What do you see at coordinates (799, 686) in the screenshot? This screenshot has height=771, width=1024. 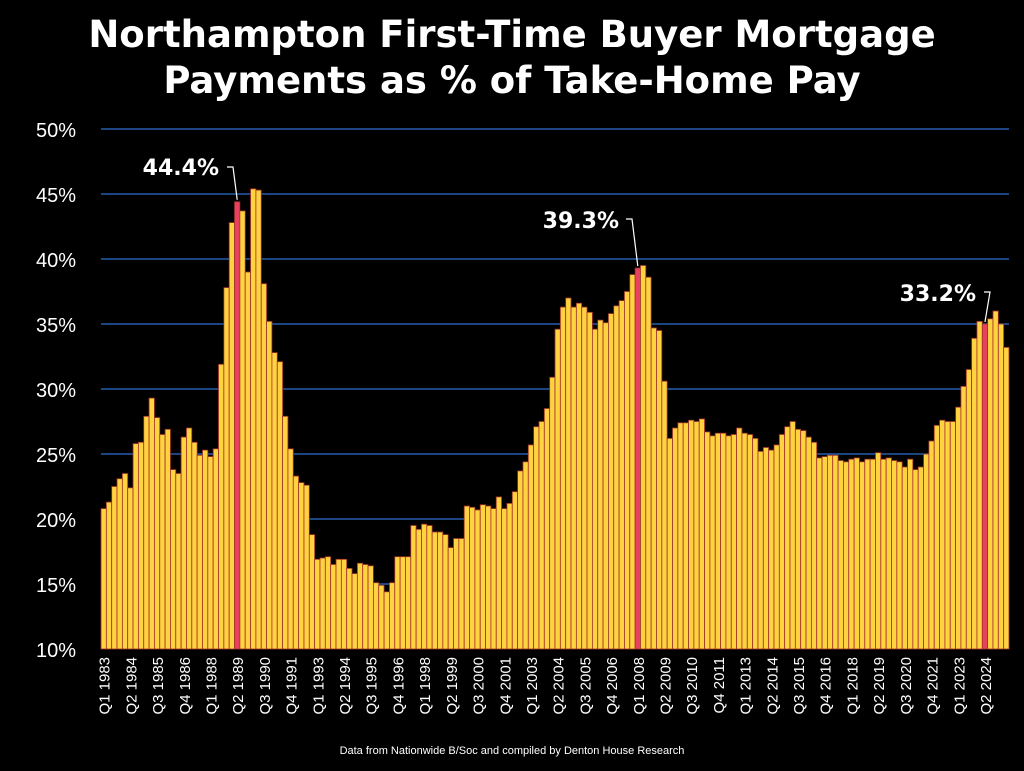 I see `x-tick-label: Q3 2015` at bounding box center [799, 686].